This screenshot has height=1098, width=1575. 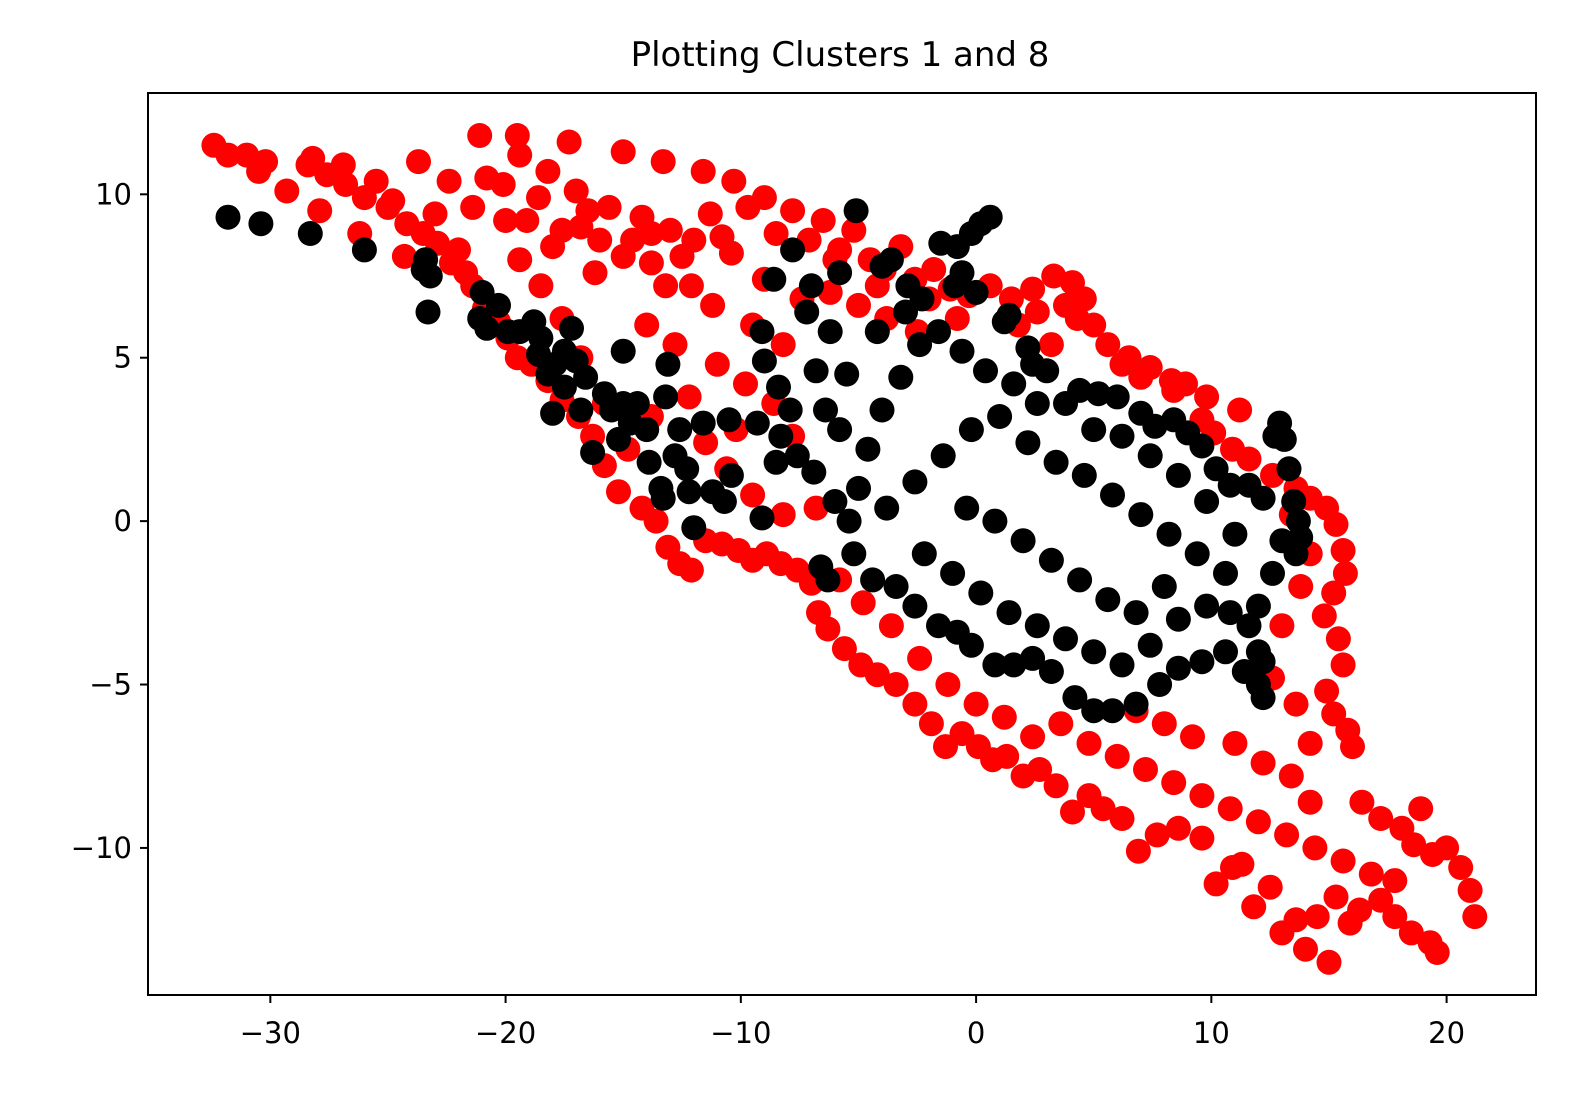 What do you see at coordinates (123, 521) in the screenshot?
I see `y-tick-label: 0` at bounding box center [123, 521].